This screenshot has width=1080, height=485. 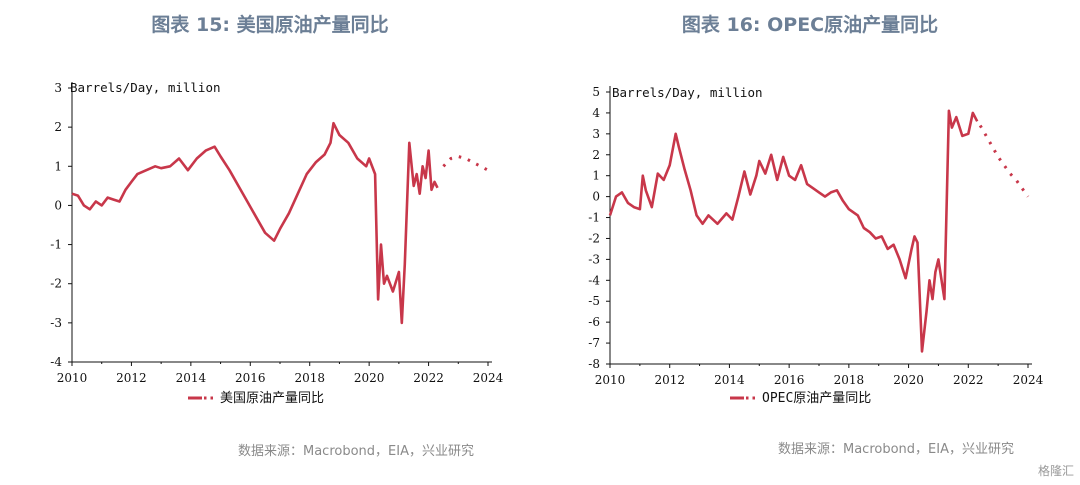 I want to click on y-tick-label: 5, so click(x=596, y=92).